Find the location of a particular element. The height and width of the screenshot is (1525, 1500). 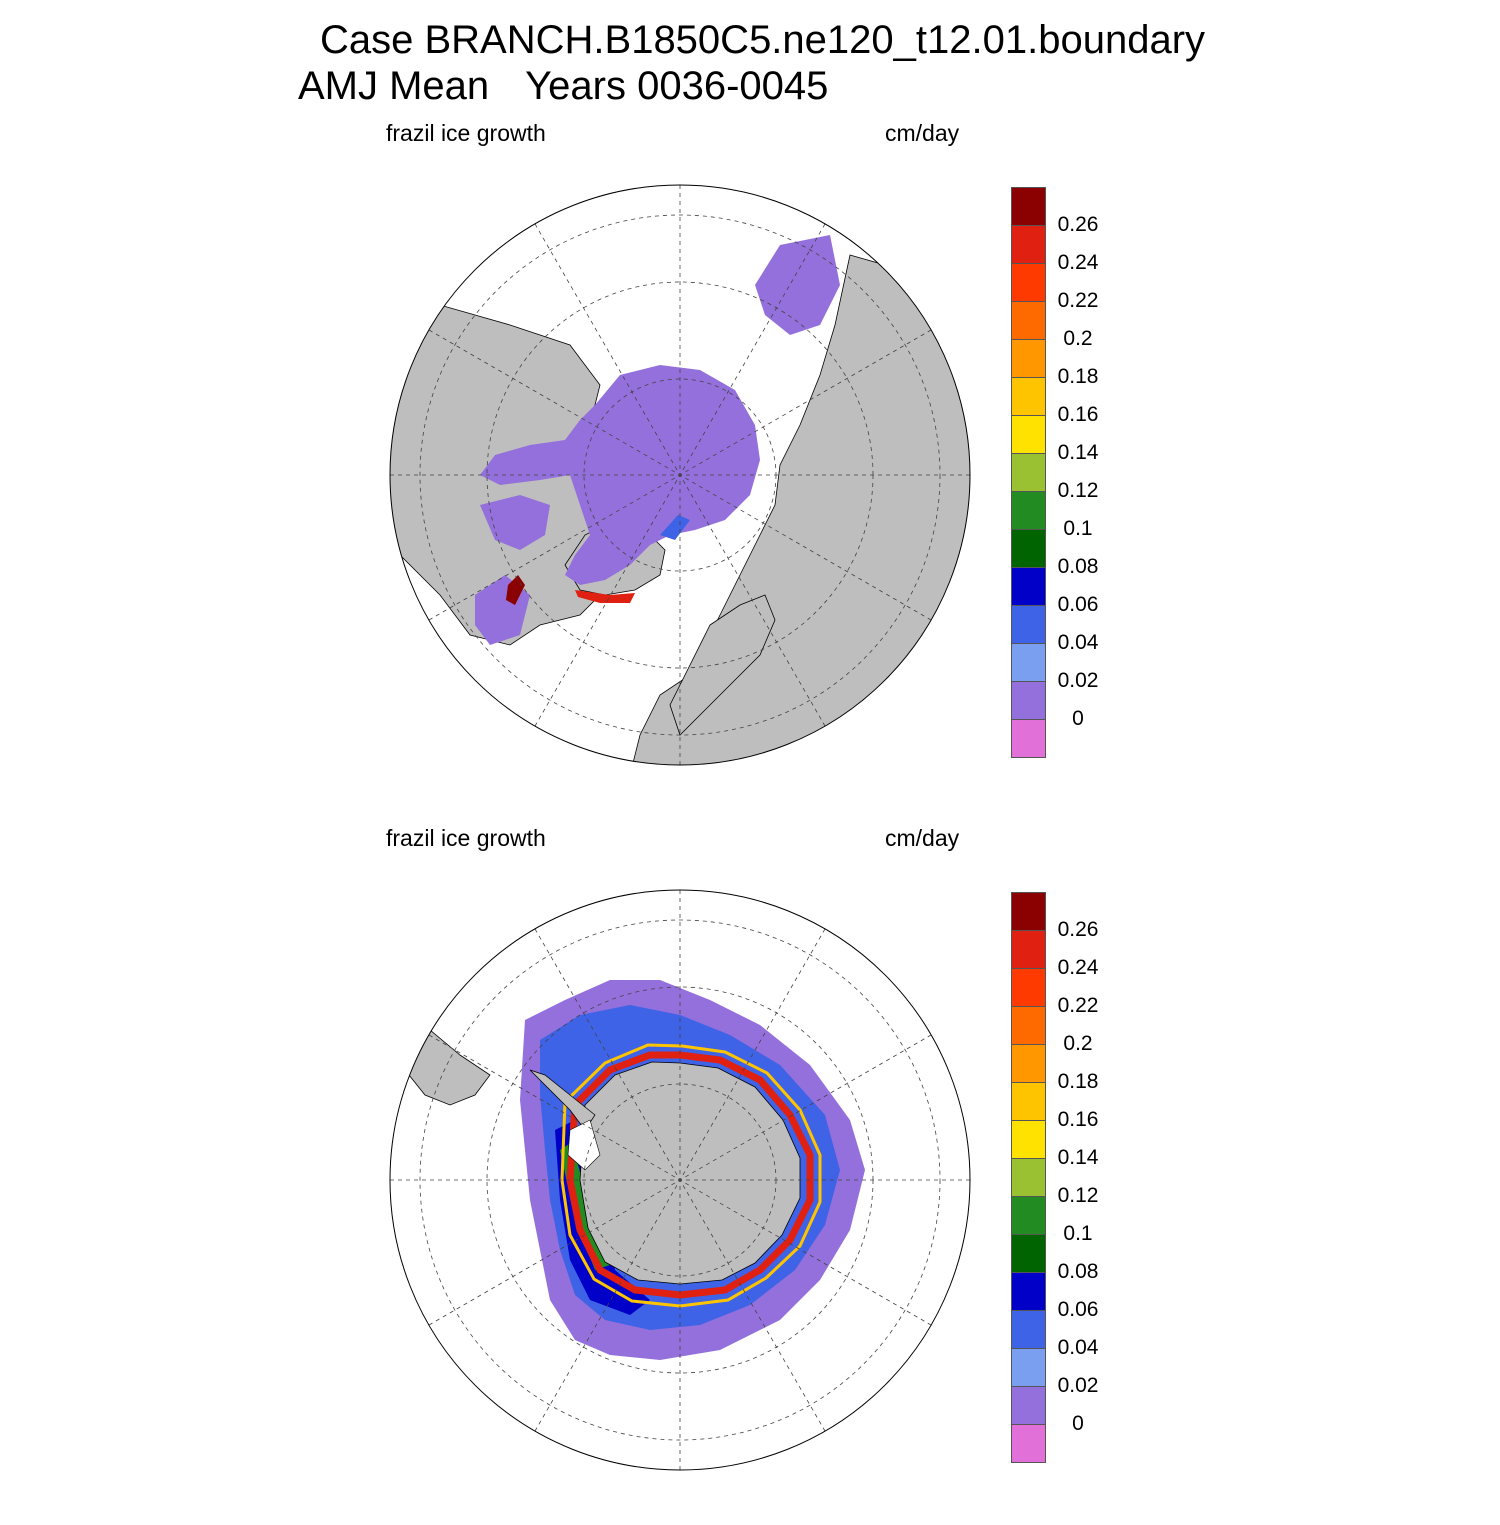

land-antarctica is located at coordinates (690, 1173).